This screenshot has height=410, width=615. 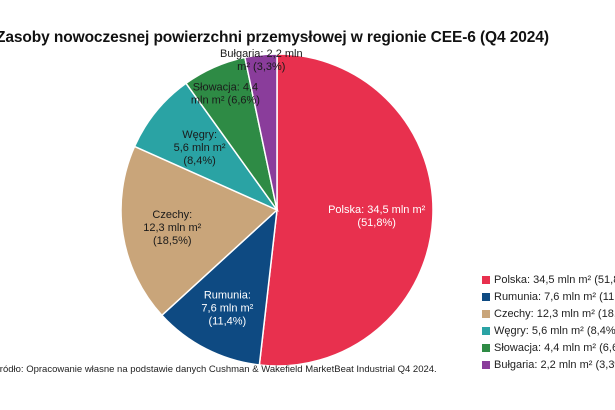 I want to click on slice-label-slowacja: Słowacja: 4,4 mln m² (6,6%), so click(x=225, y=93).